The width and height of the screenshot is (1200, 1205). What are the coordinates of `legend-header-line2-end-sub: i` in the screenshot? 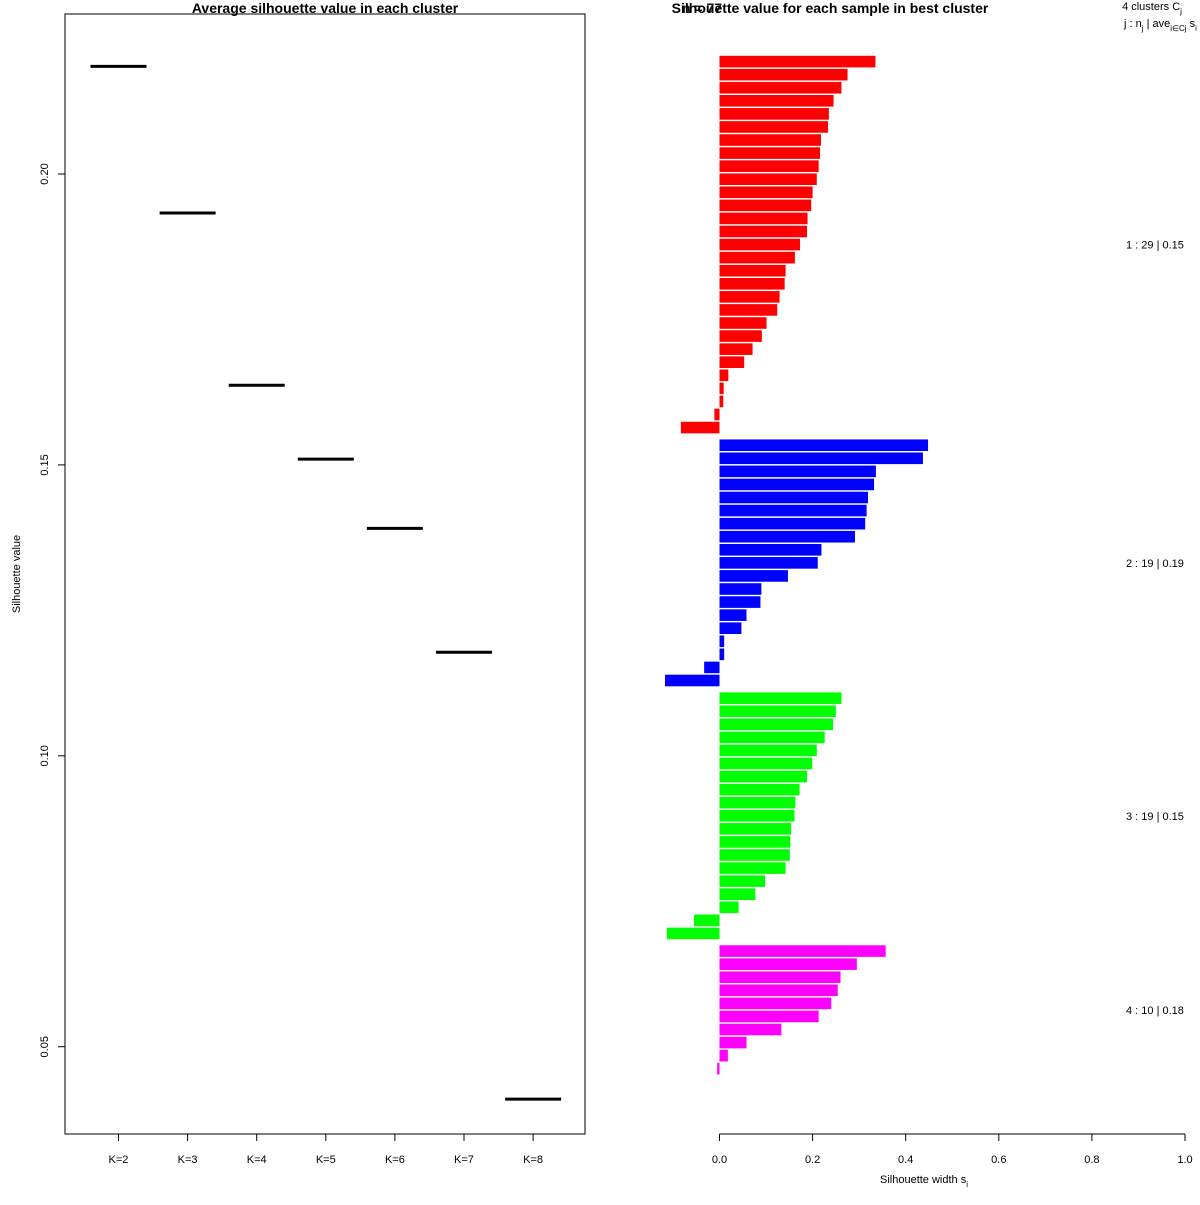 It's located at (1196, 28).